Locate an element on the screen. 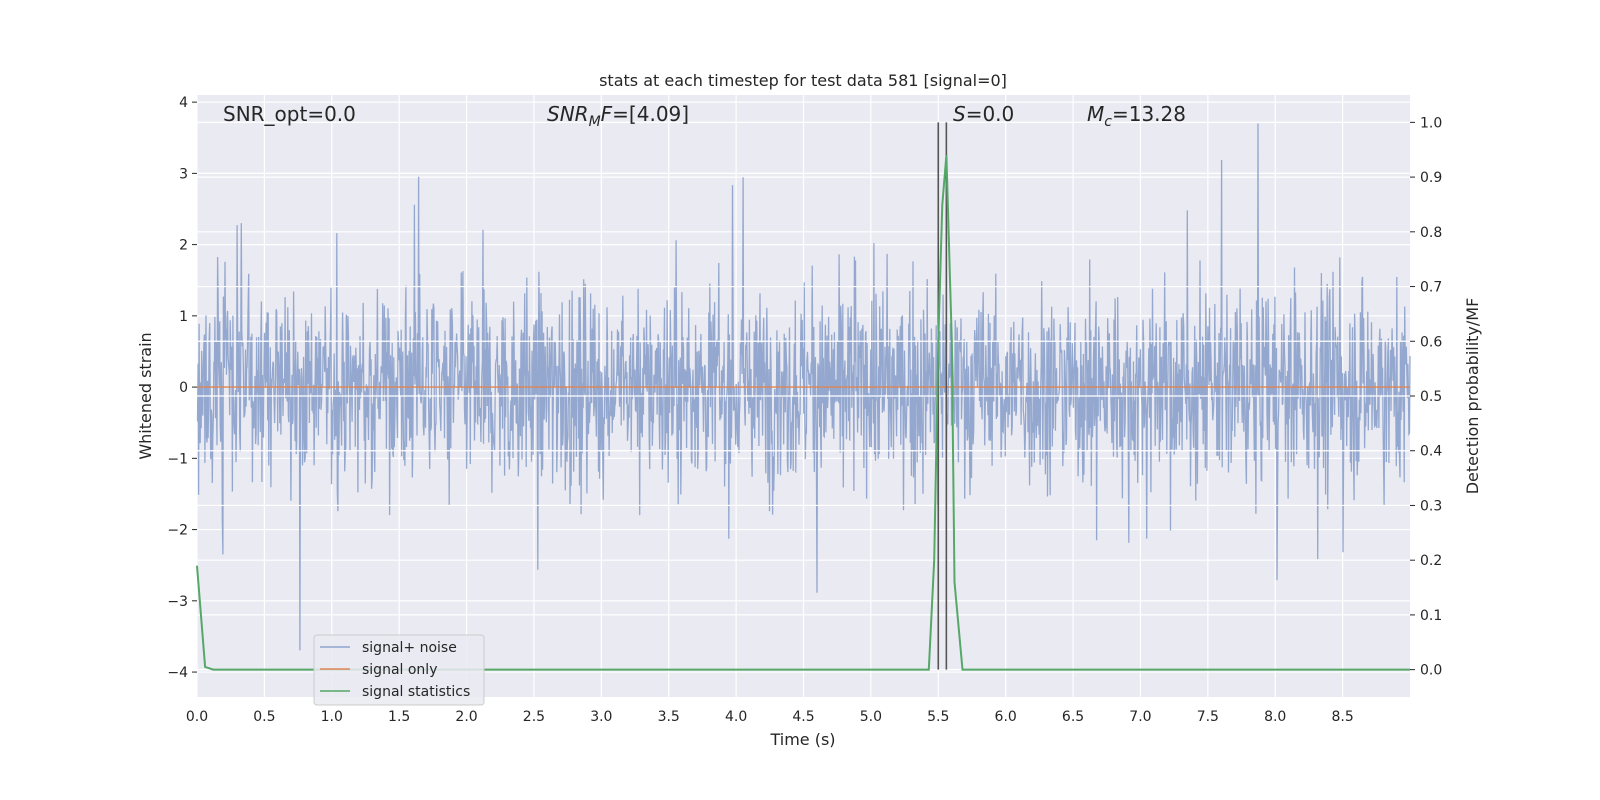  vertical-marker-lines is located at coordinates (942, 396).